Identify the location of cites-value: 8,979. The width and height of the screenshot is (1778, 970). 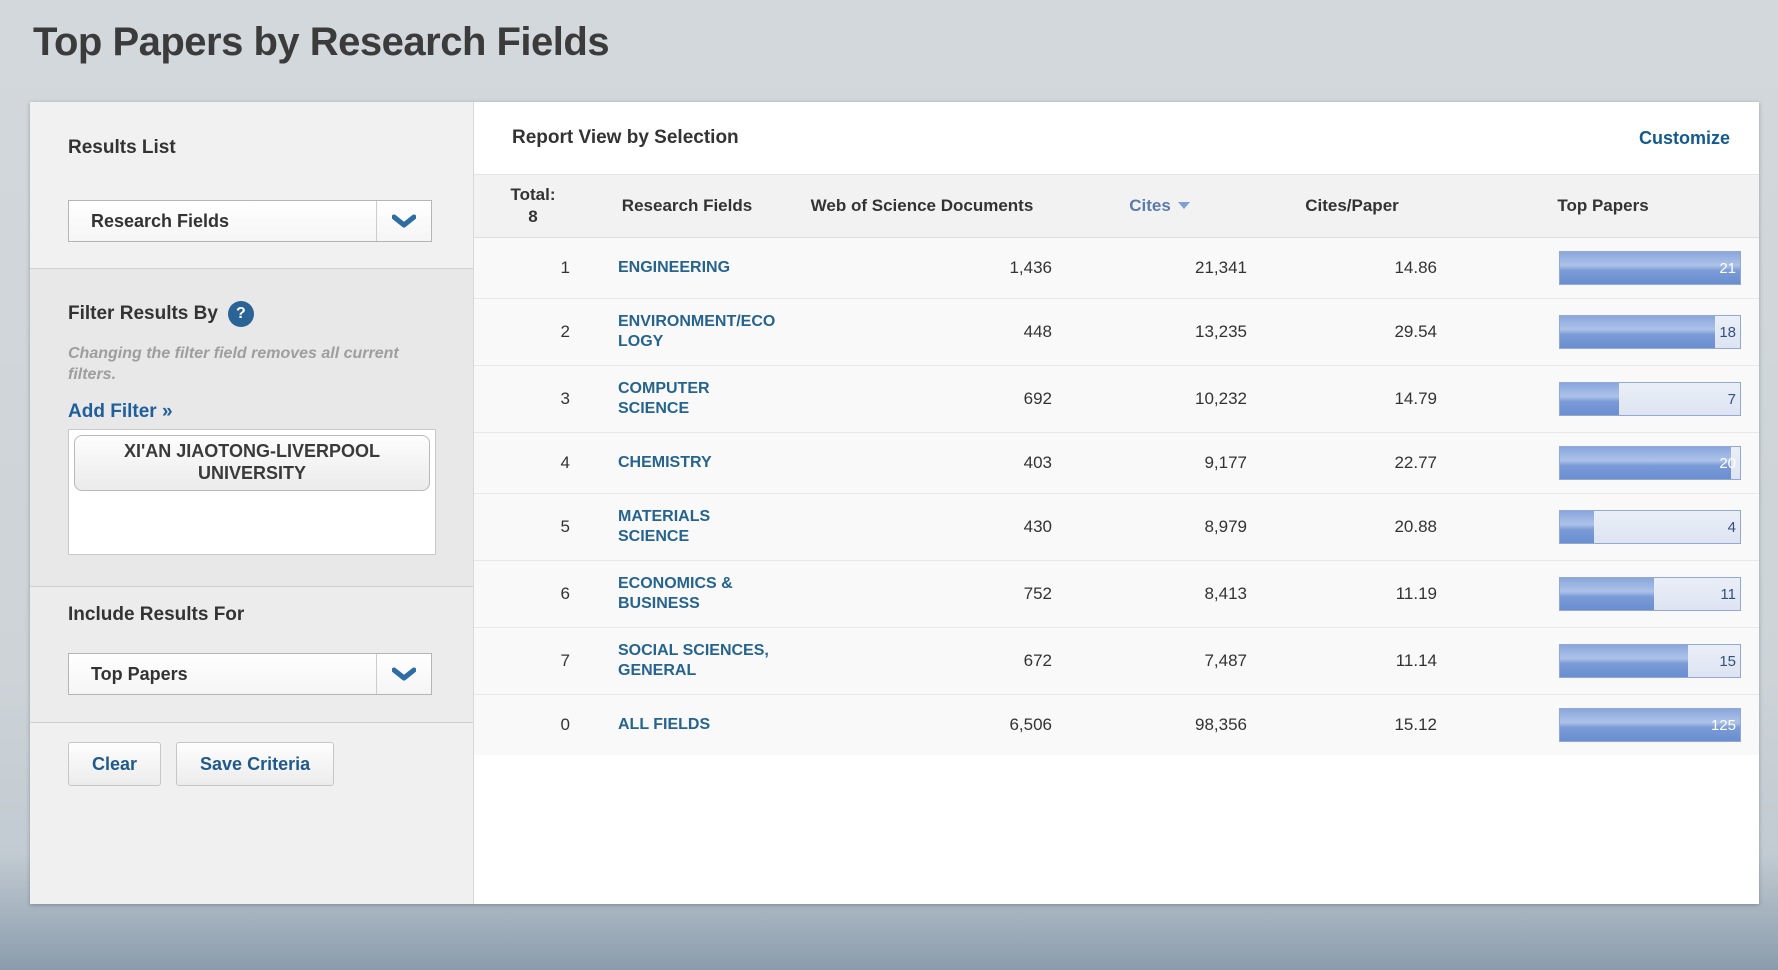
(1225, 526).